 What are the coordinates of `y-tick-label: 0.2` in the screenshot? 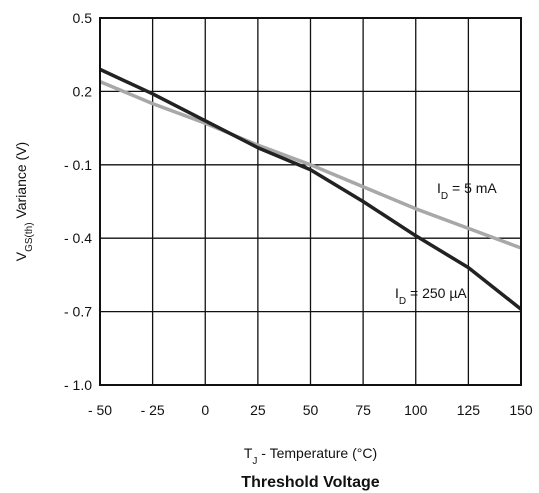 It's located at (83, 91).